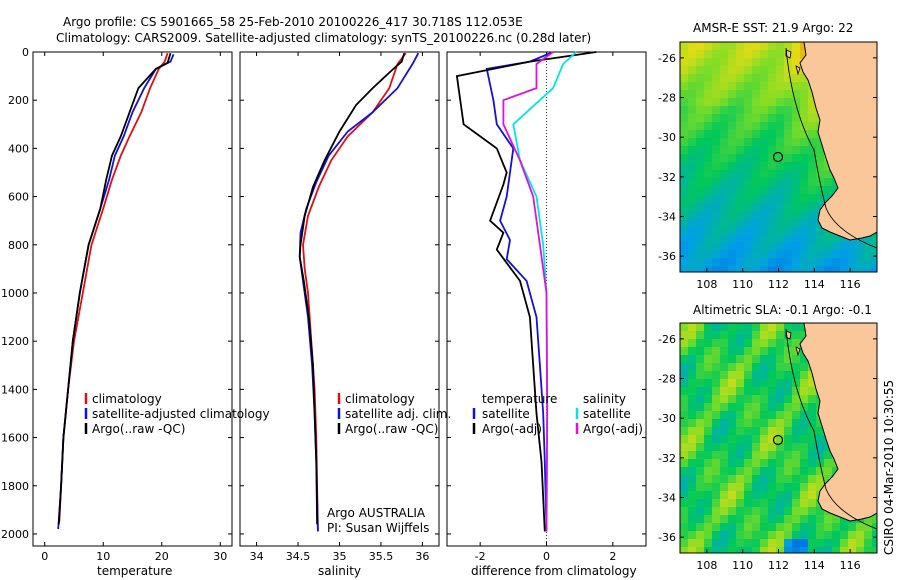  What do you see at coordinates (15, 341) in the screenshot?
I see `y-tick-label: 1200` at bounding box center [15, 341].